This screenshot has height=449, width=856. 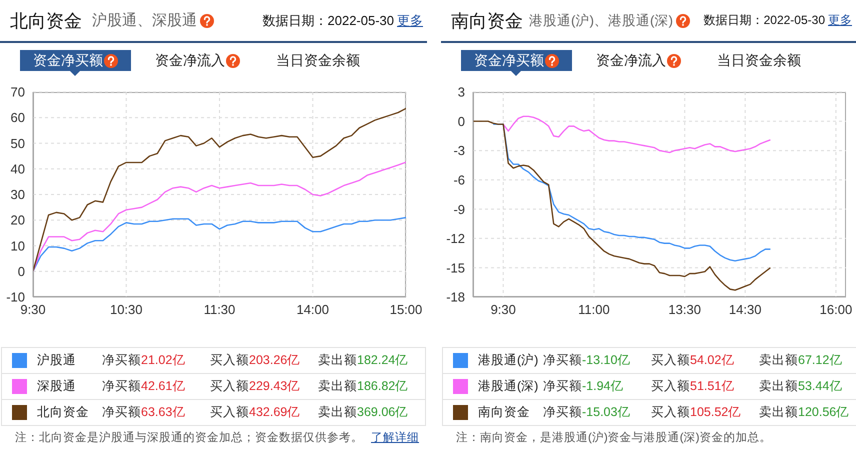 I want to click on text: 买入额432.69亿, so click(x=255, y=412).